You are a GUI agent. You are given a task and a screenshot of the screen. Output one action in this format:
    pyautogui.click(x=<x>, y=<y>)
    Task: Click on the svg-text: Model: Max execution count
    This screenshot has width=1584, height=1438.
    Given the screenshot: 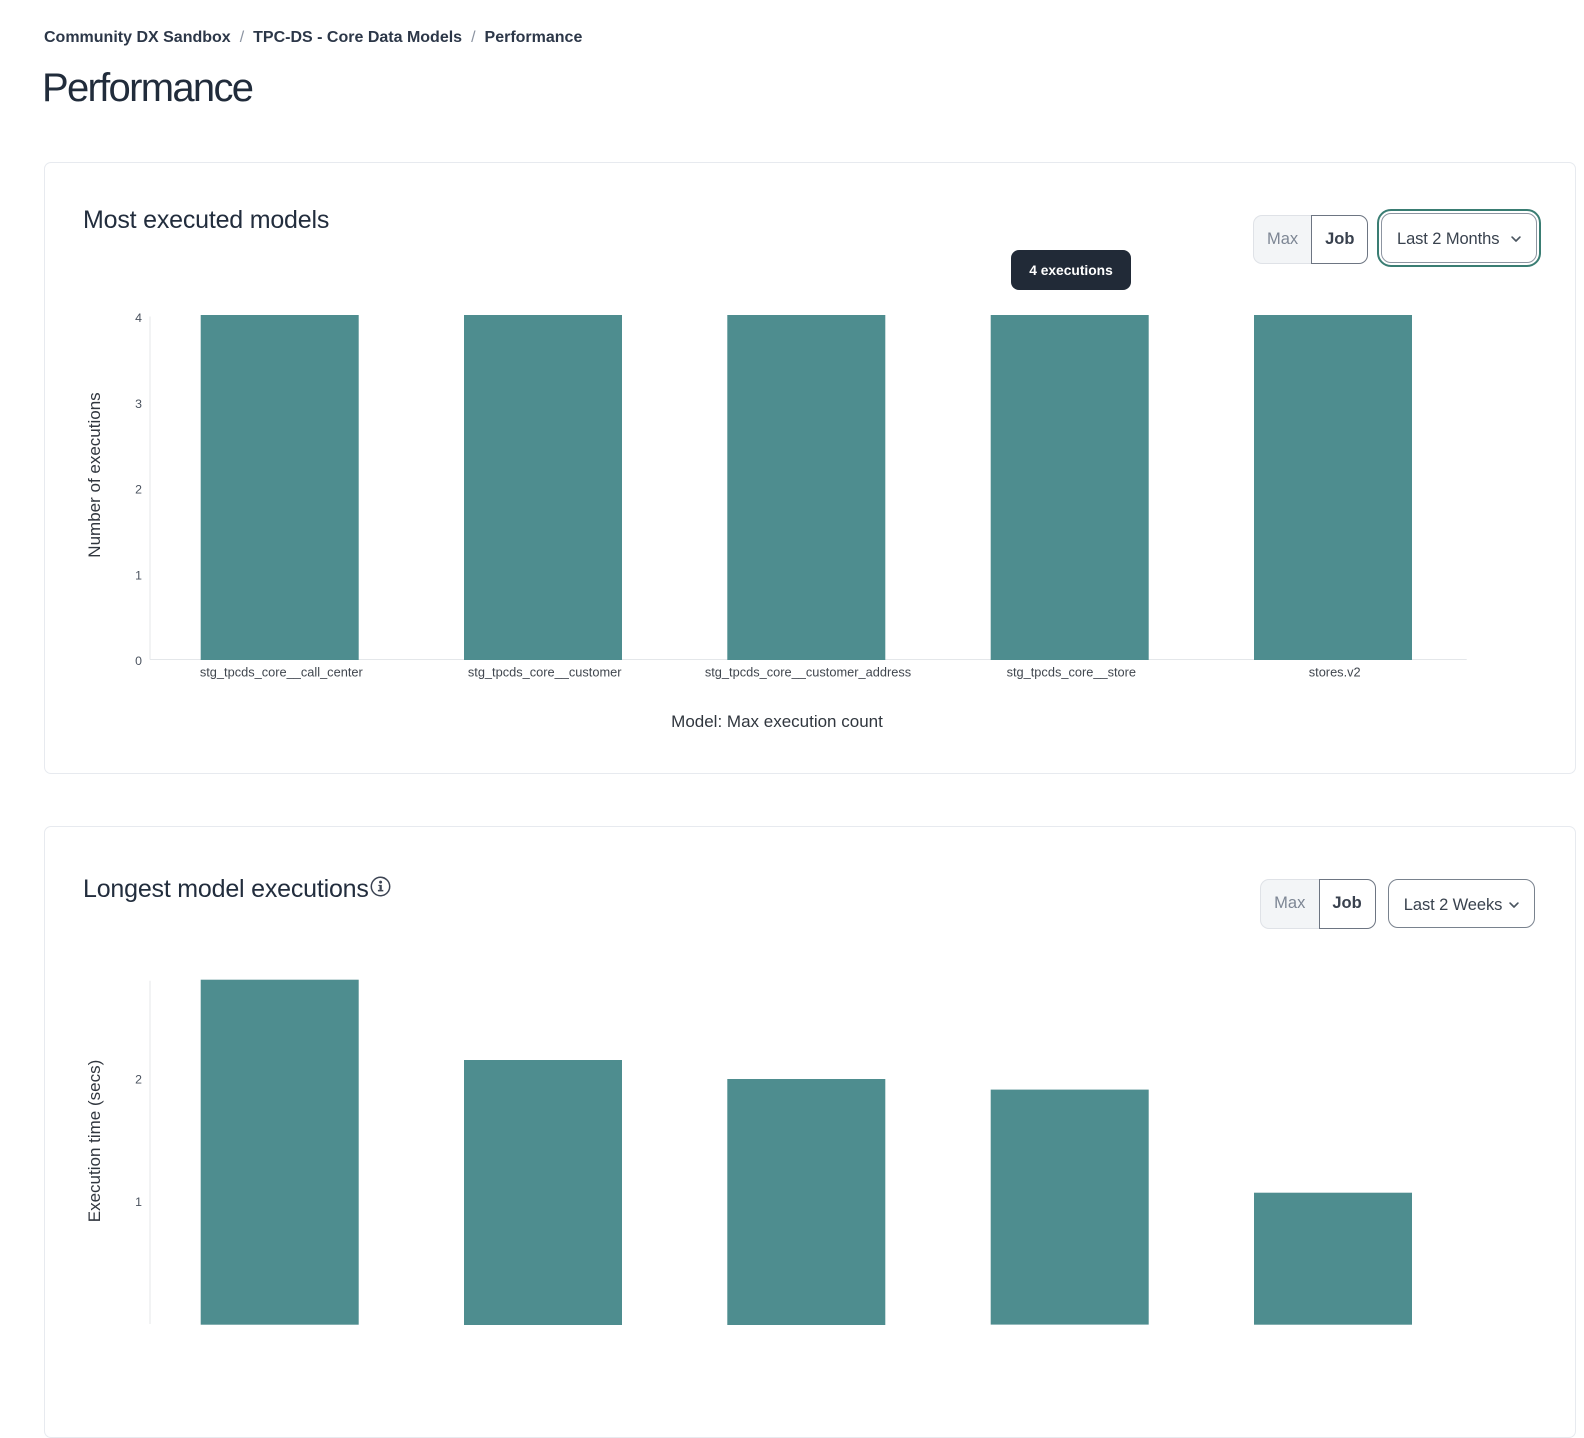 What is the action you would take?
    pyautogui.click(x=777, y=721)
    